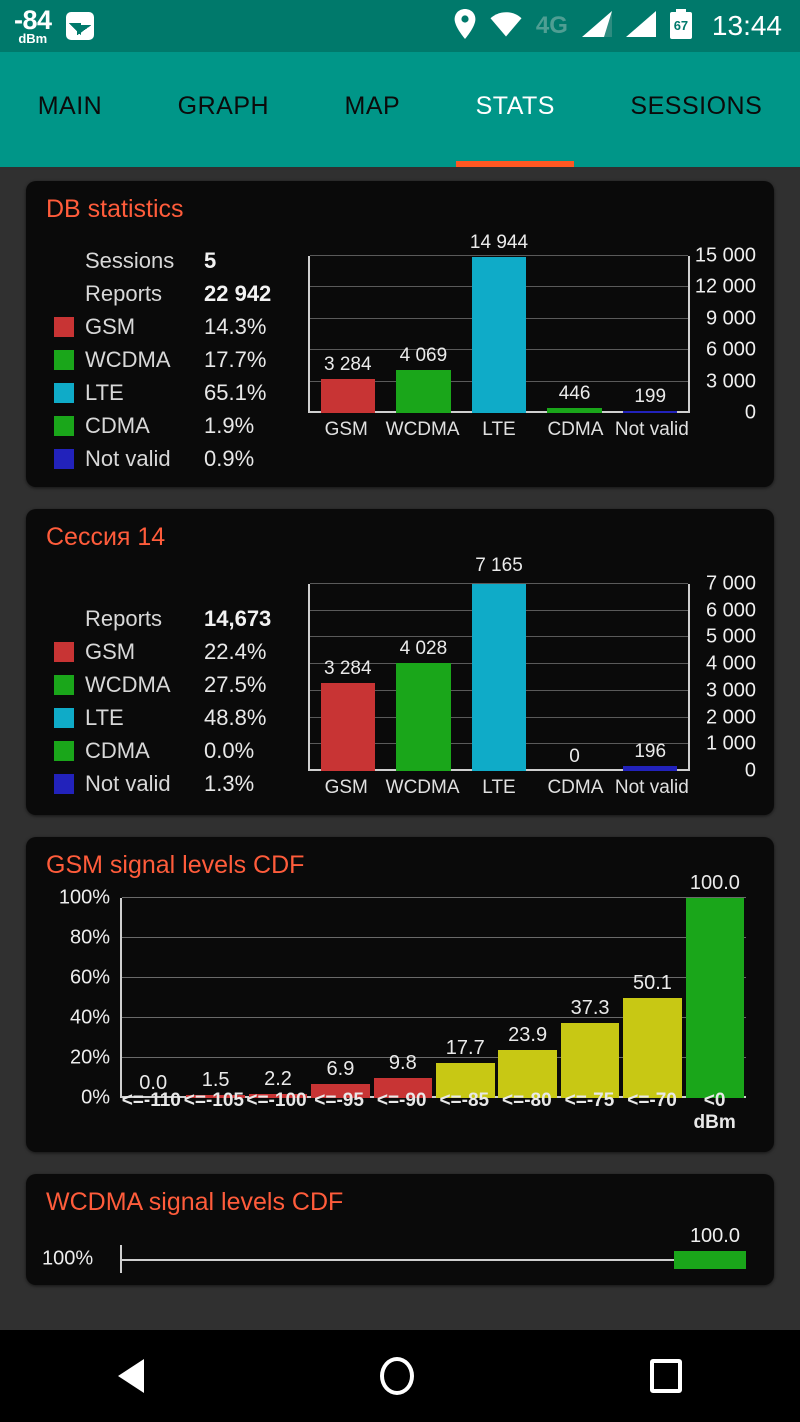 This screenshot has height=1422, width=800. I want to click on signal-strength-value: -84, so click(33, 20).